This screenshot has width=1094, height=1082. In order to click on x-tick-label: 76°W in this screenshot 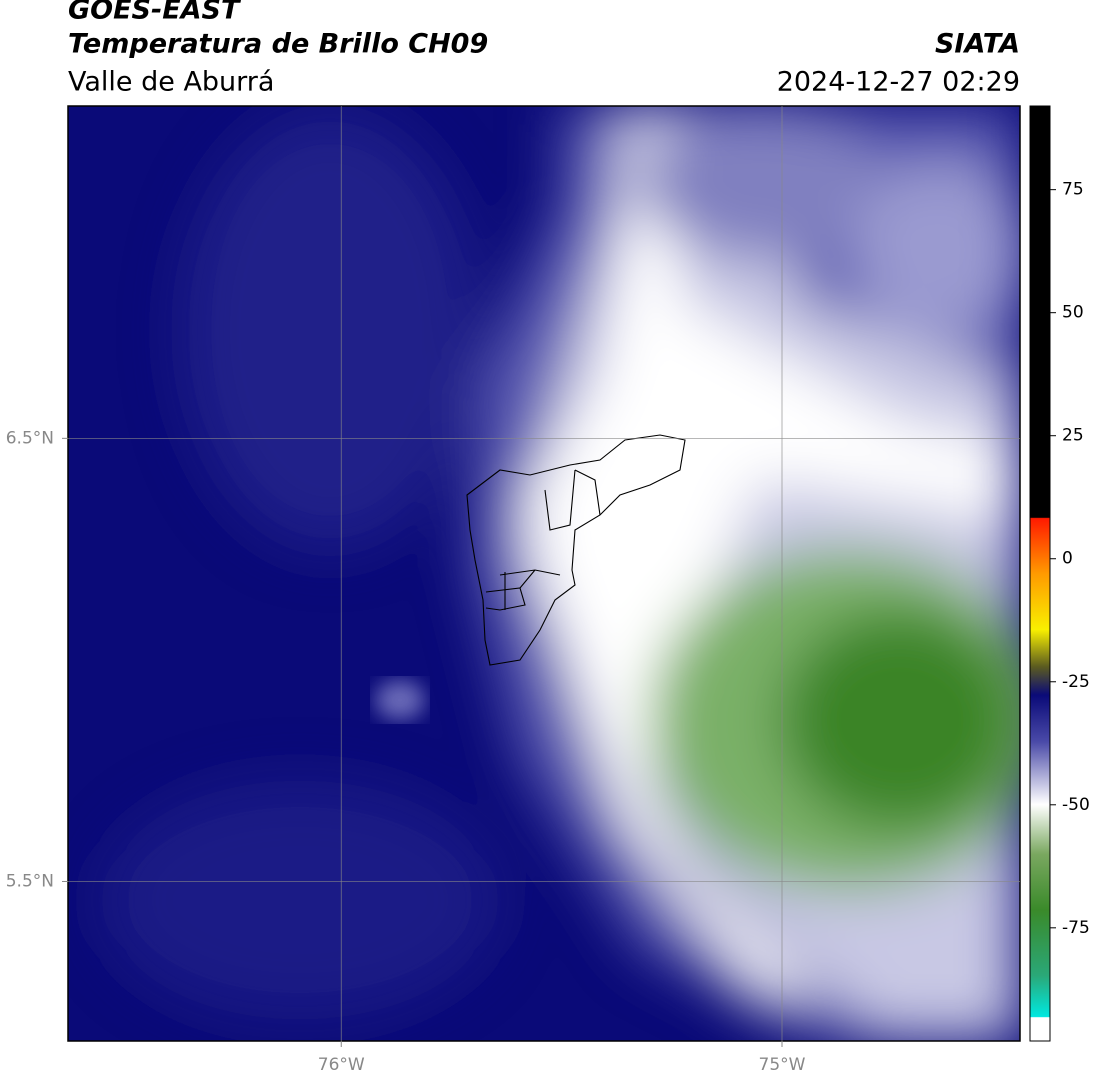, I will do `click(341, 1065)`.